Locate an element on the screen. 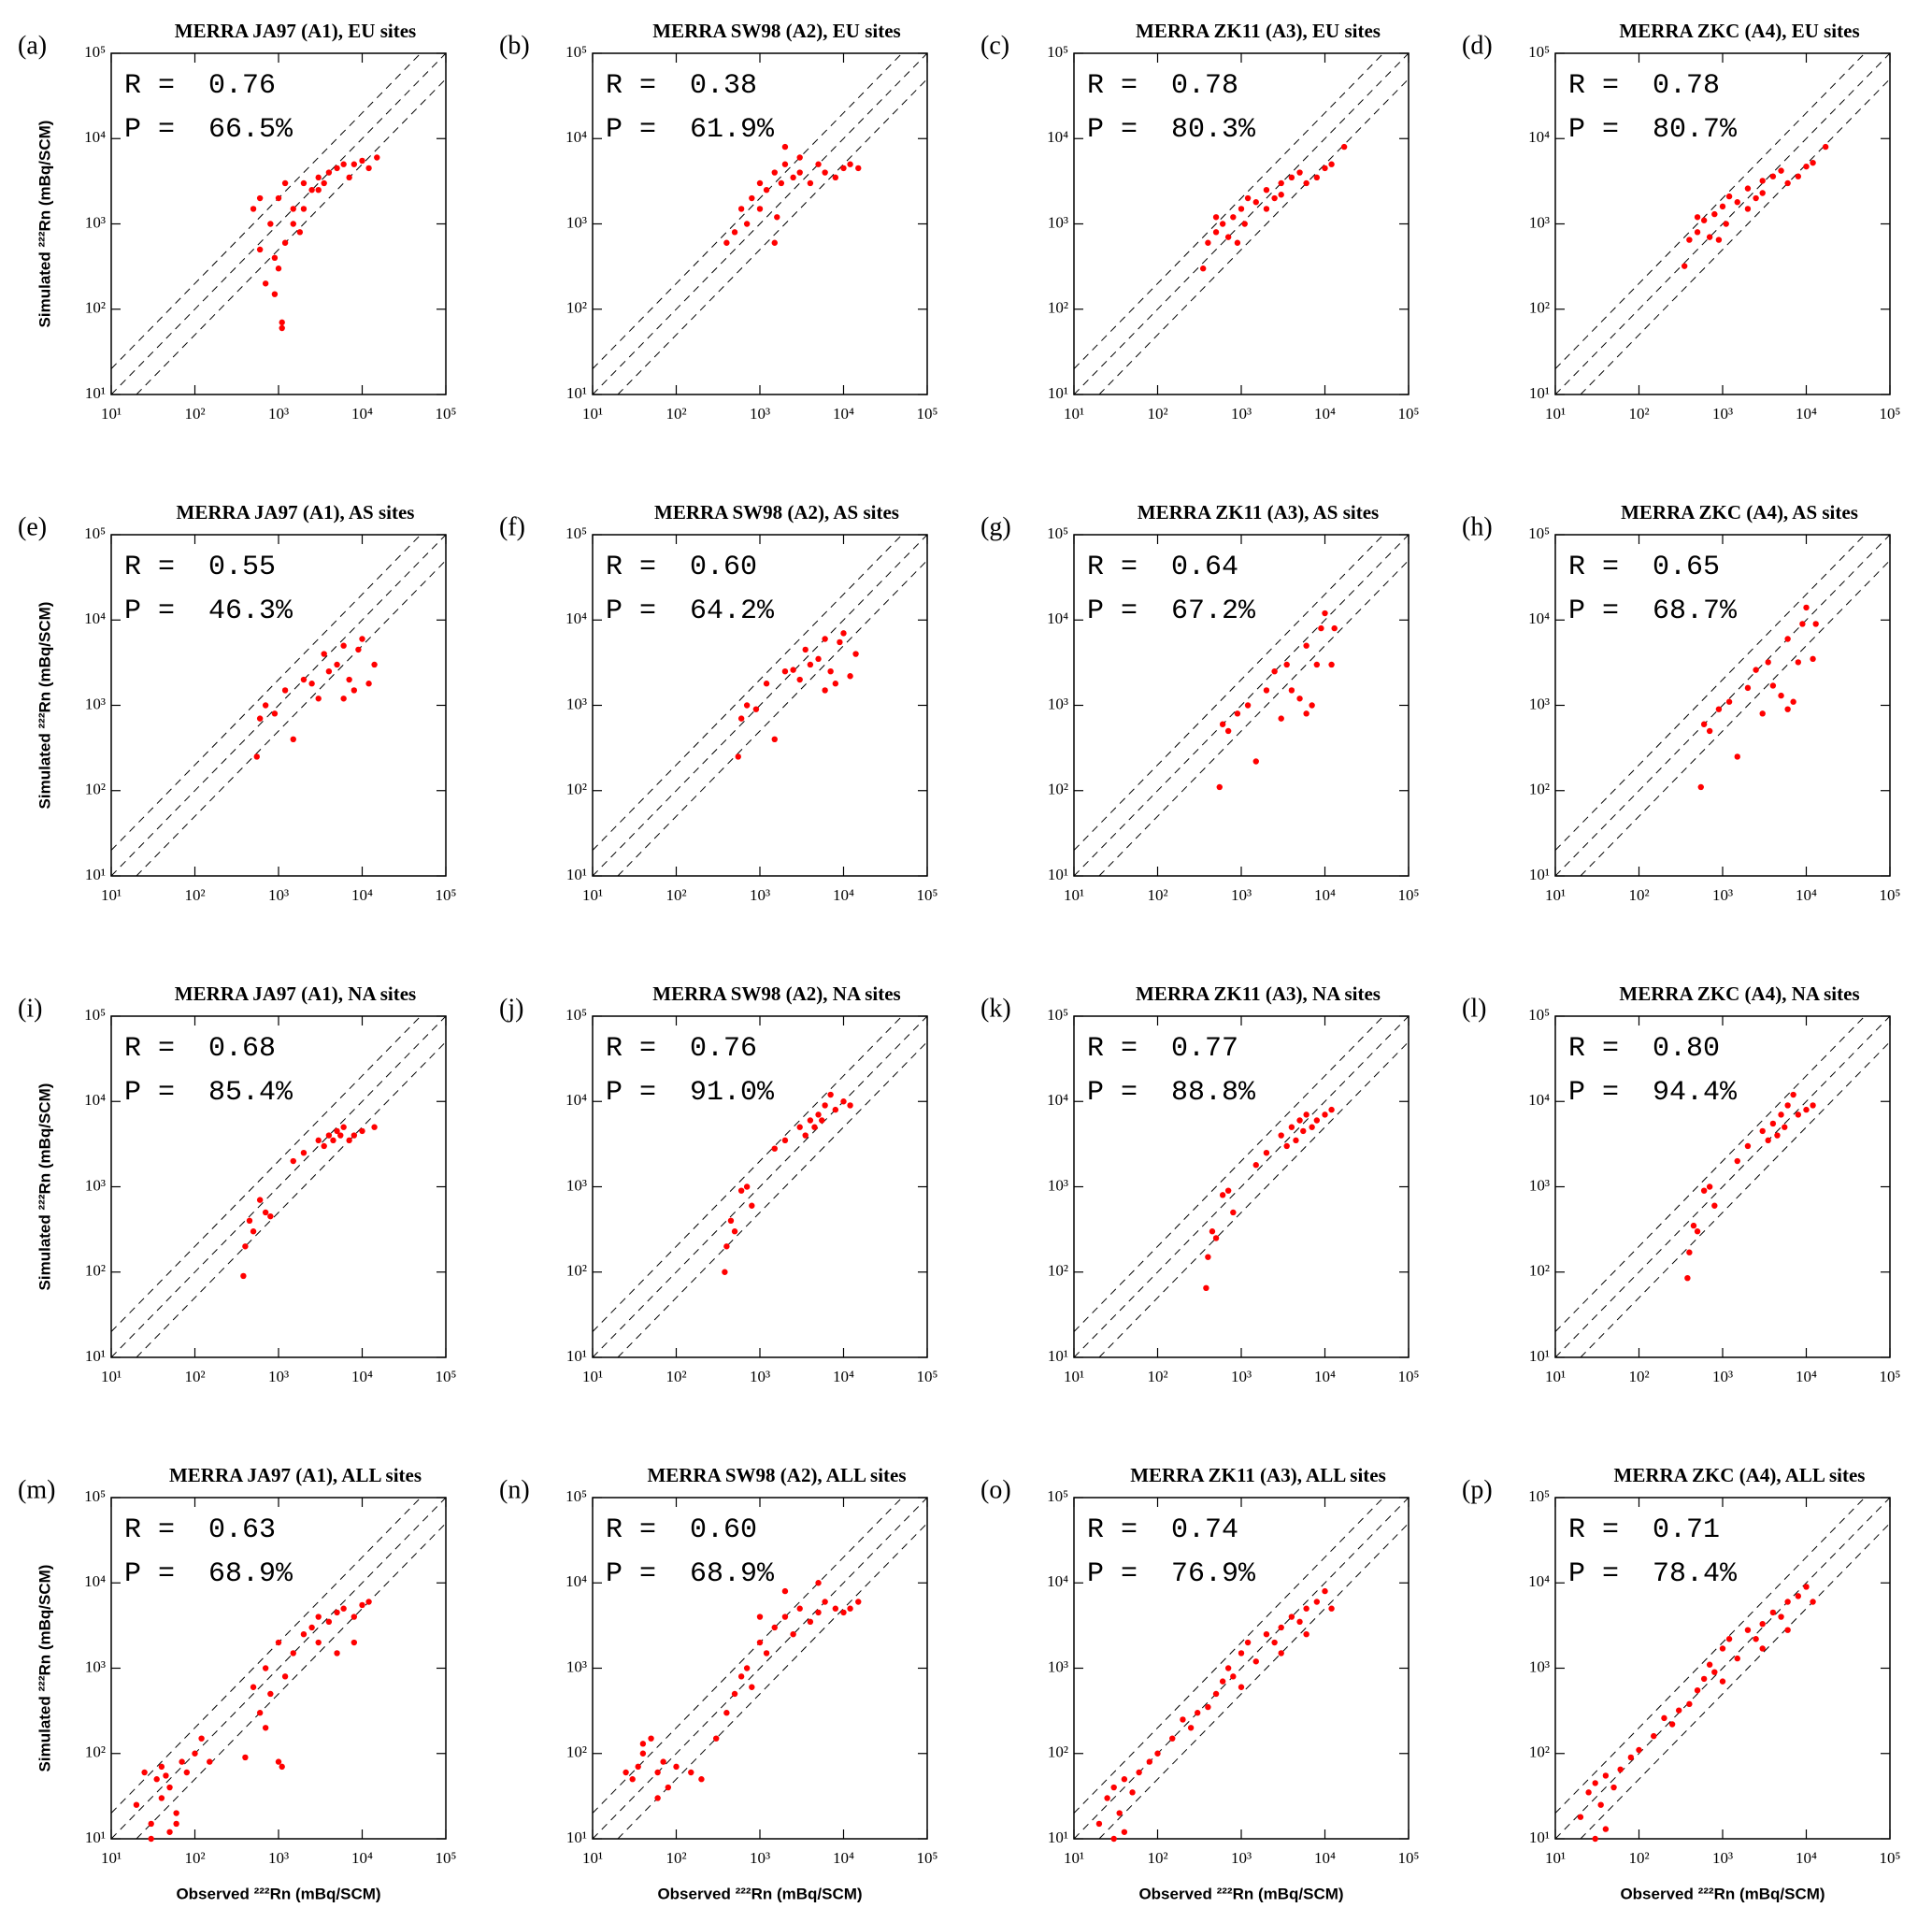  chart-title: MERRA JA97 (A1), NA sites is located at coordinates (295, 994).